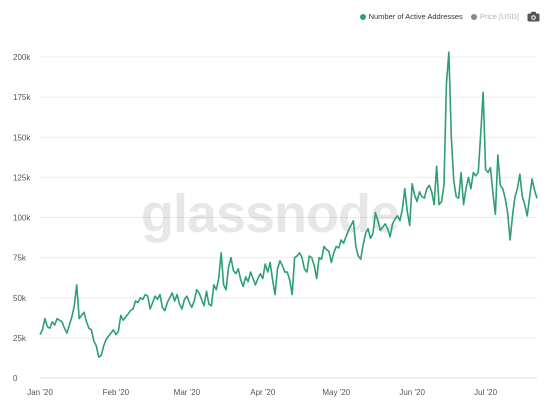 The image size is (554, 406). What do you see at coordinates (116, 392) in the screenshot?
I see `x-tick-label: Feb '20` at bounding box center [116, 392].